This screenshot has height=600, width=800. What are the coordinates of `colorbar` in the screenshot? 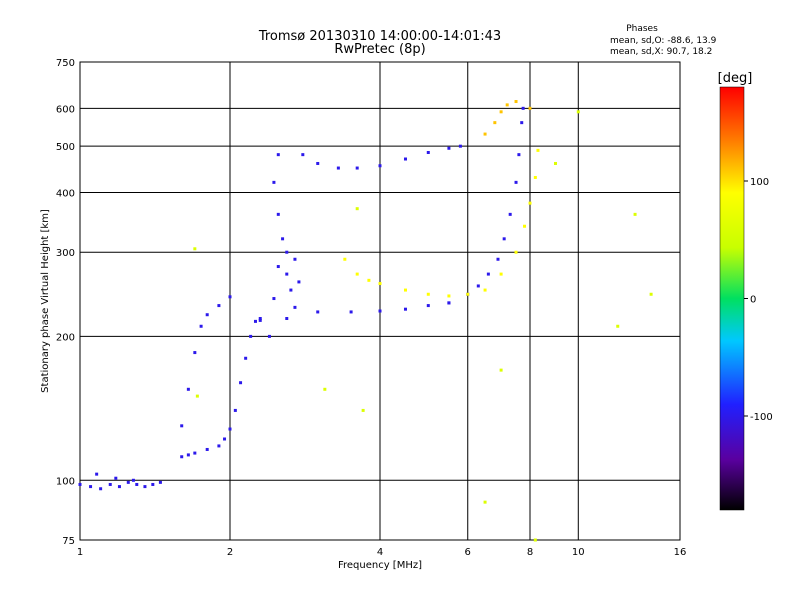 It's located at (732, 298).